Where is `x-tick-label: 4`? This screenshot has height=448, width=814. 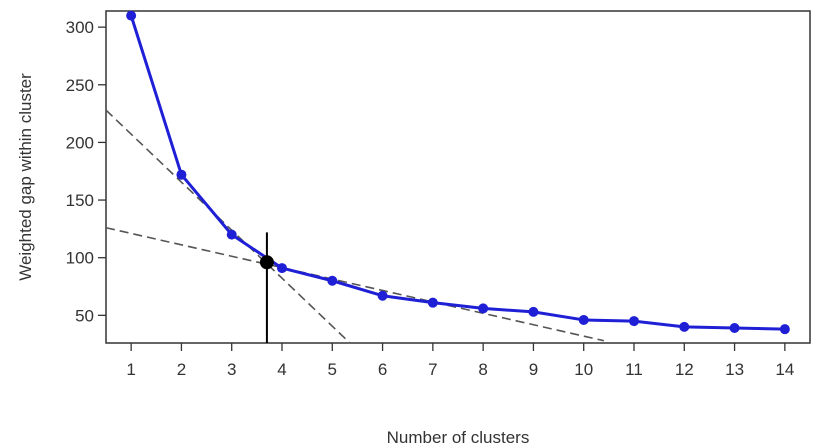 x-tick-label: 4 is located at coordinates (281, 369).